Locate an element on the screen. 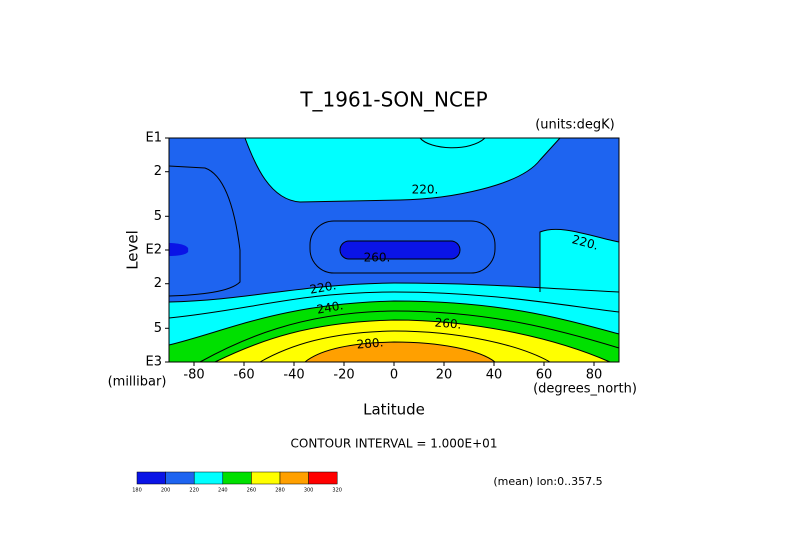  contour-label: 240. is located at coordinates (330, 307).